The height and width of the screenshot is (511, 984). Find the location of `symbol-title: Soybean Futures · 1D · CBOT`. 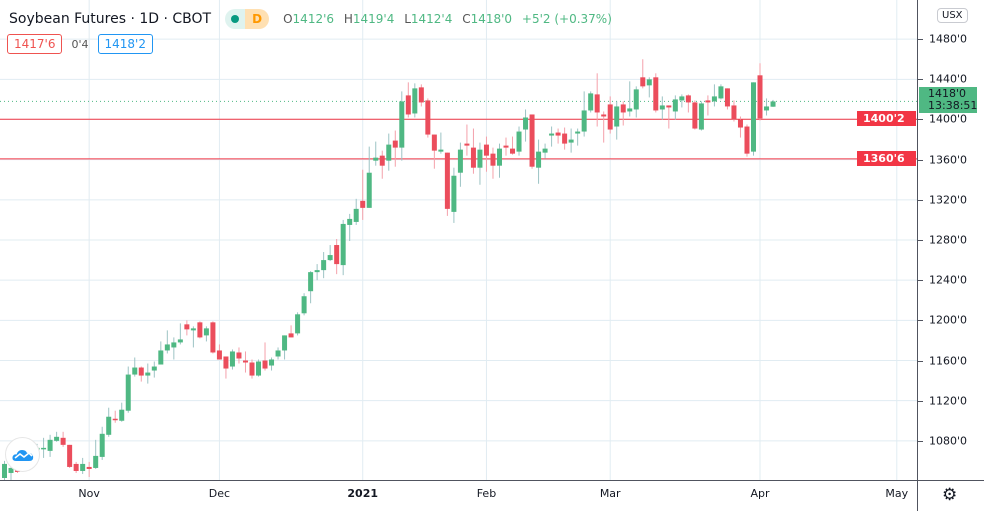

symbol-title: Soybean Futures · 1D · CBOT is located at coordinates (110, 19).